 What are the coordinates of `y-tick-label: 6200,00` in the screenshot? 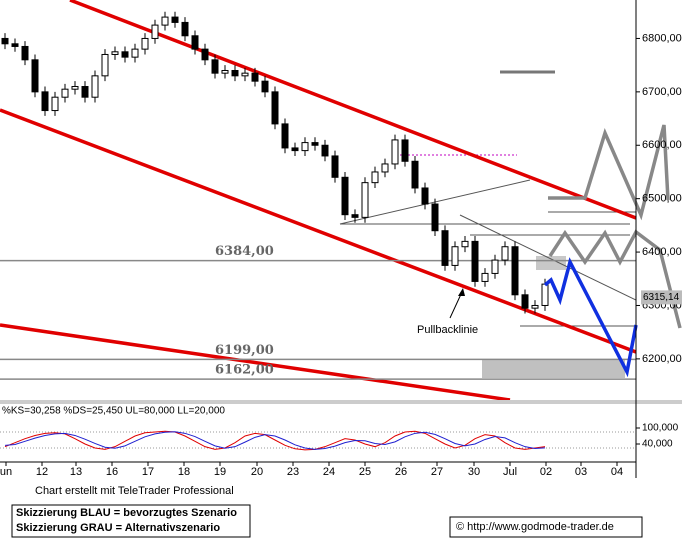 It's located at (662, 359).